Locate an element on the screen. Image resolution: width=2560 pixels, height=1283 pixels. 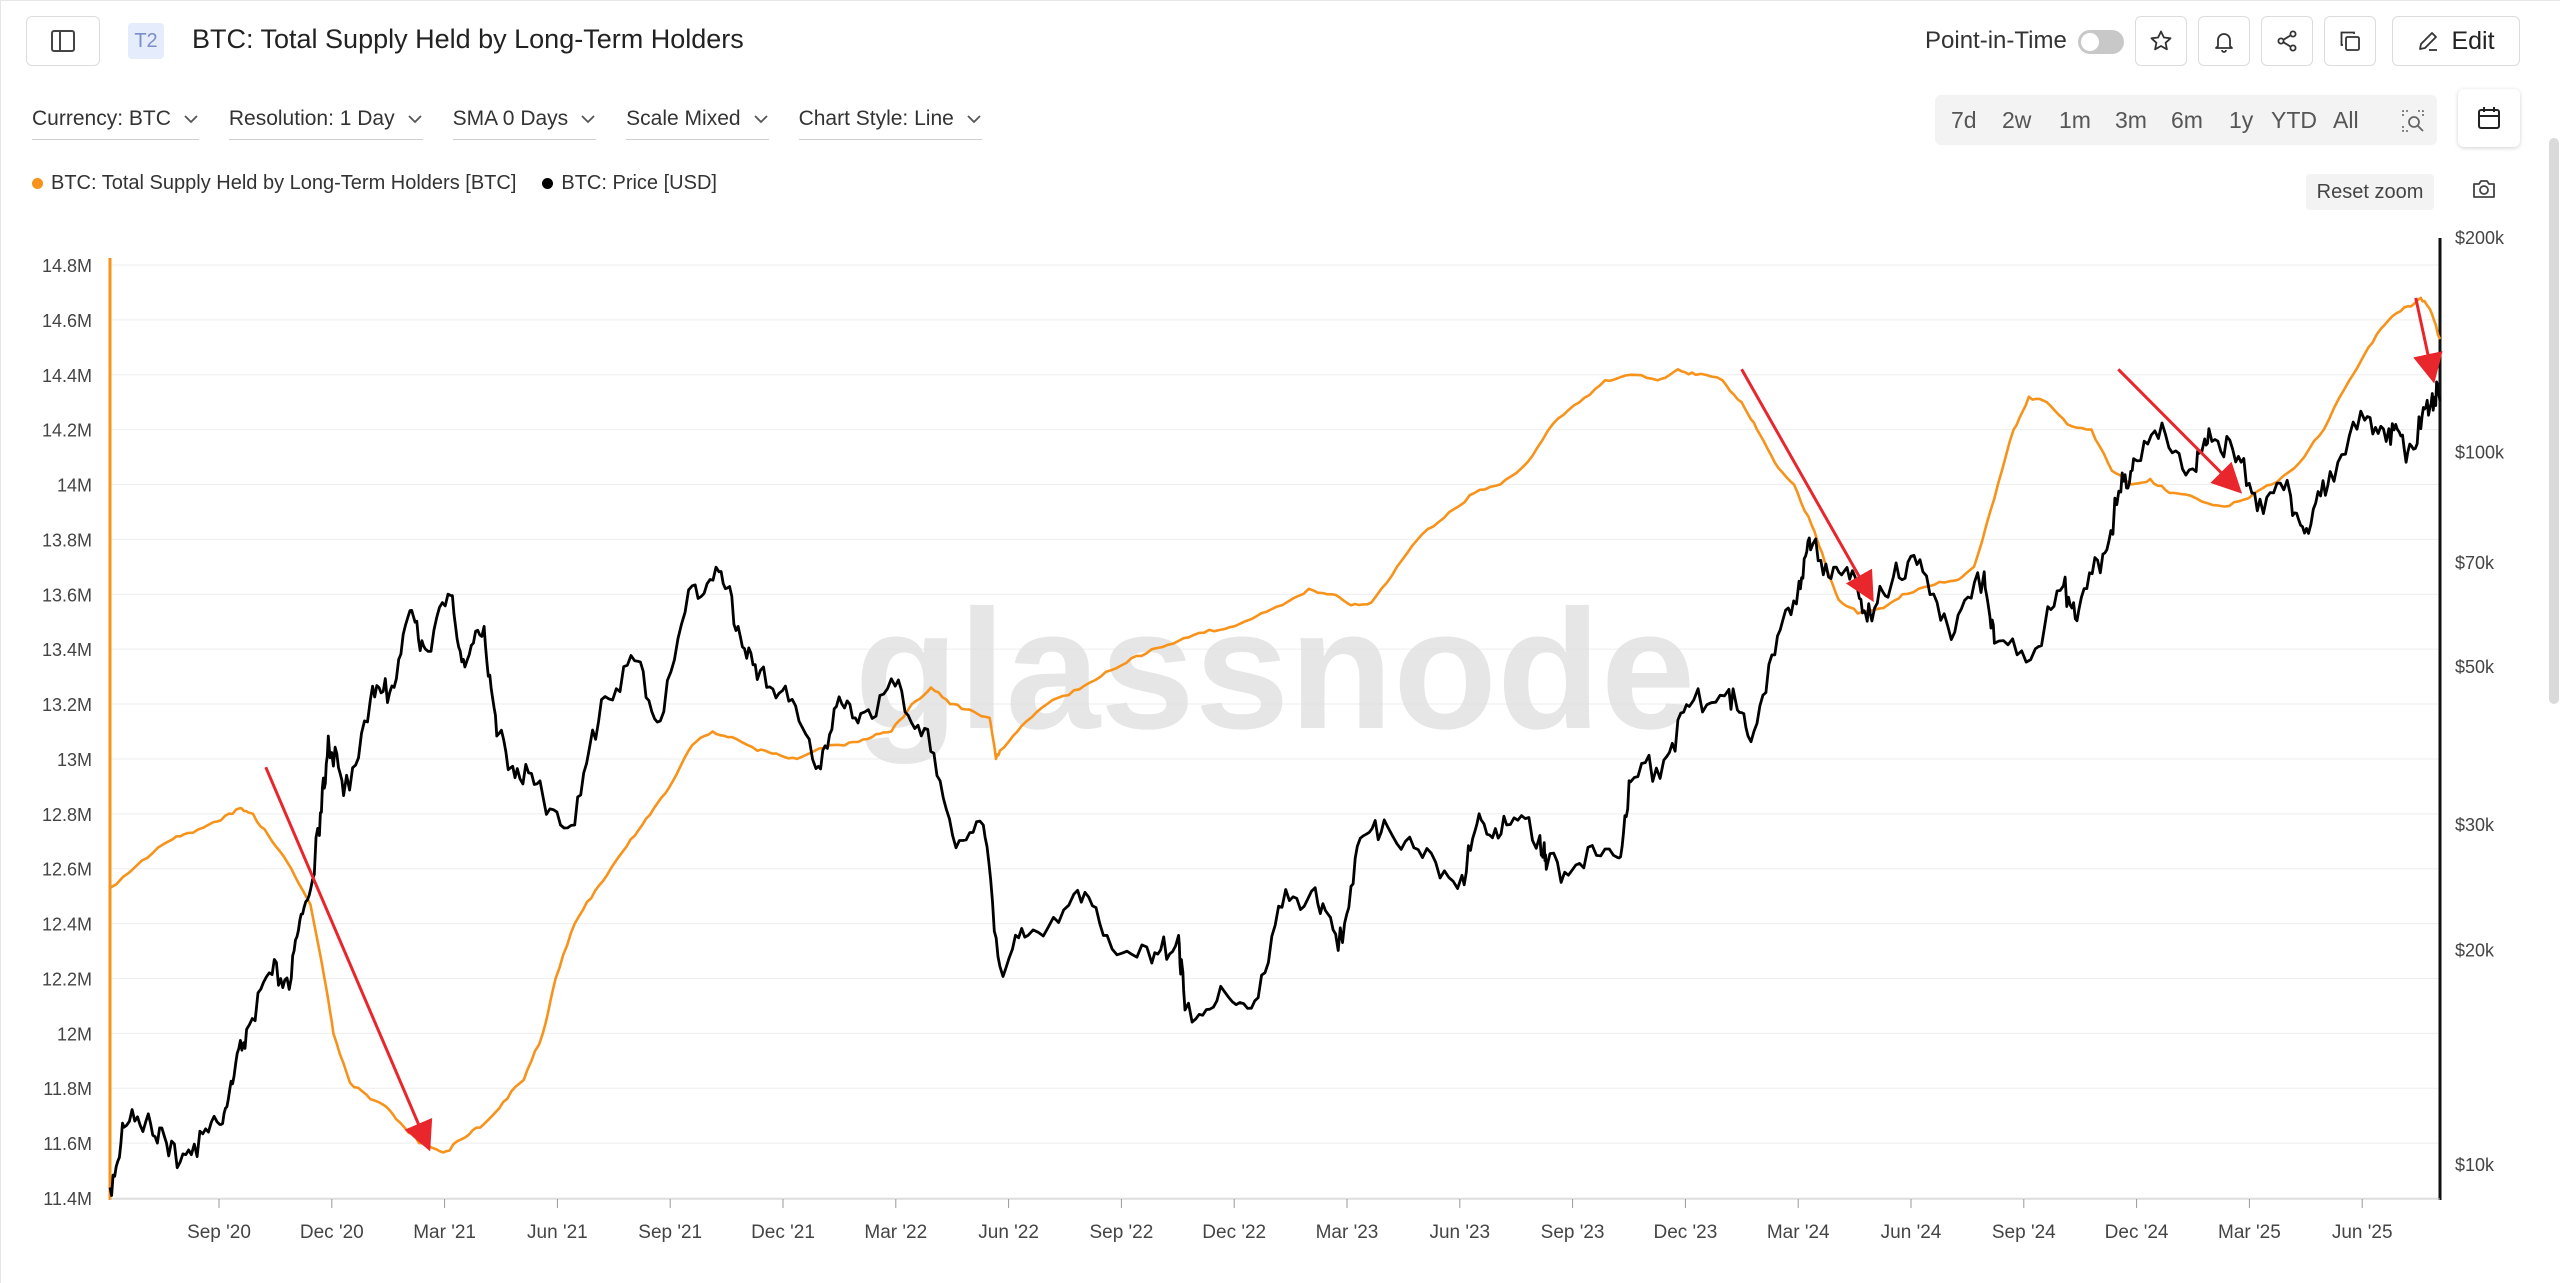
x-tick-label: Dec '20 is located at coordinates (332, 1232).